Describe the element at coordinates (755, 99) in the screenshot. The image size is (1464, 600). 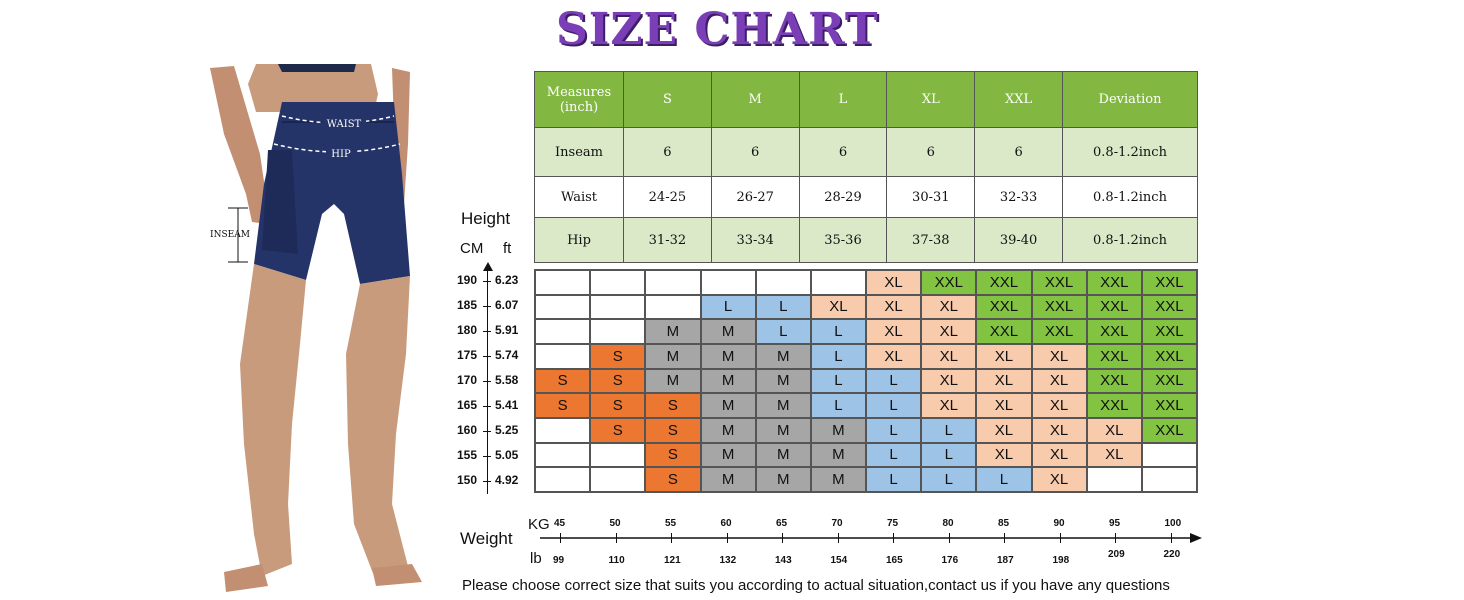
I see `header-m: M` at that location.